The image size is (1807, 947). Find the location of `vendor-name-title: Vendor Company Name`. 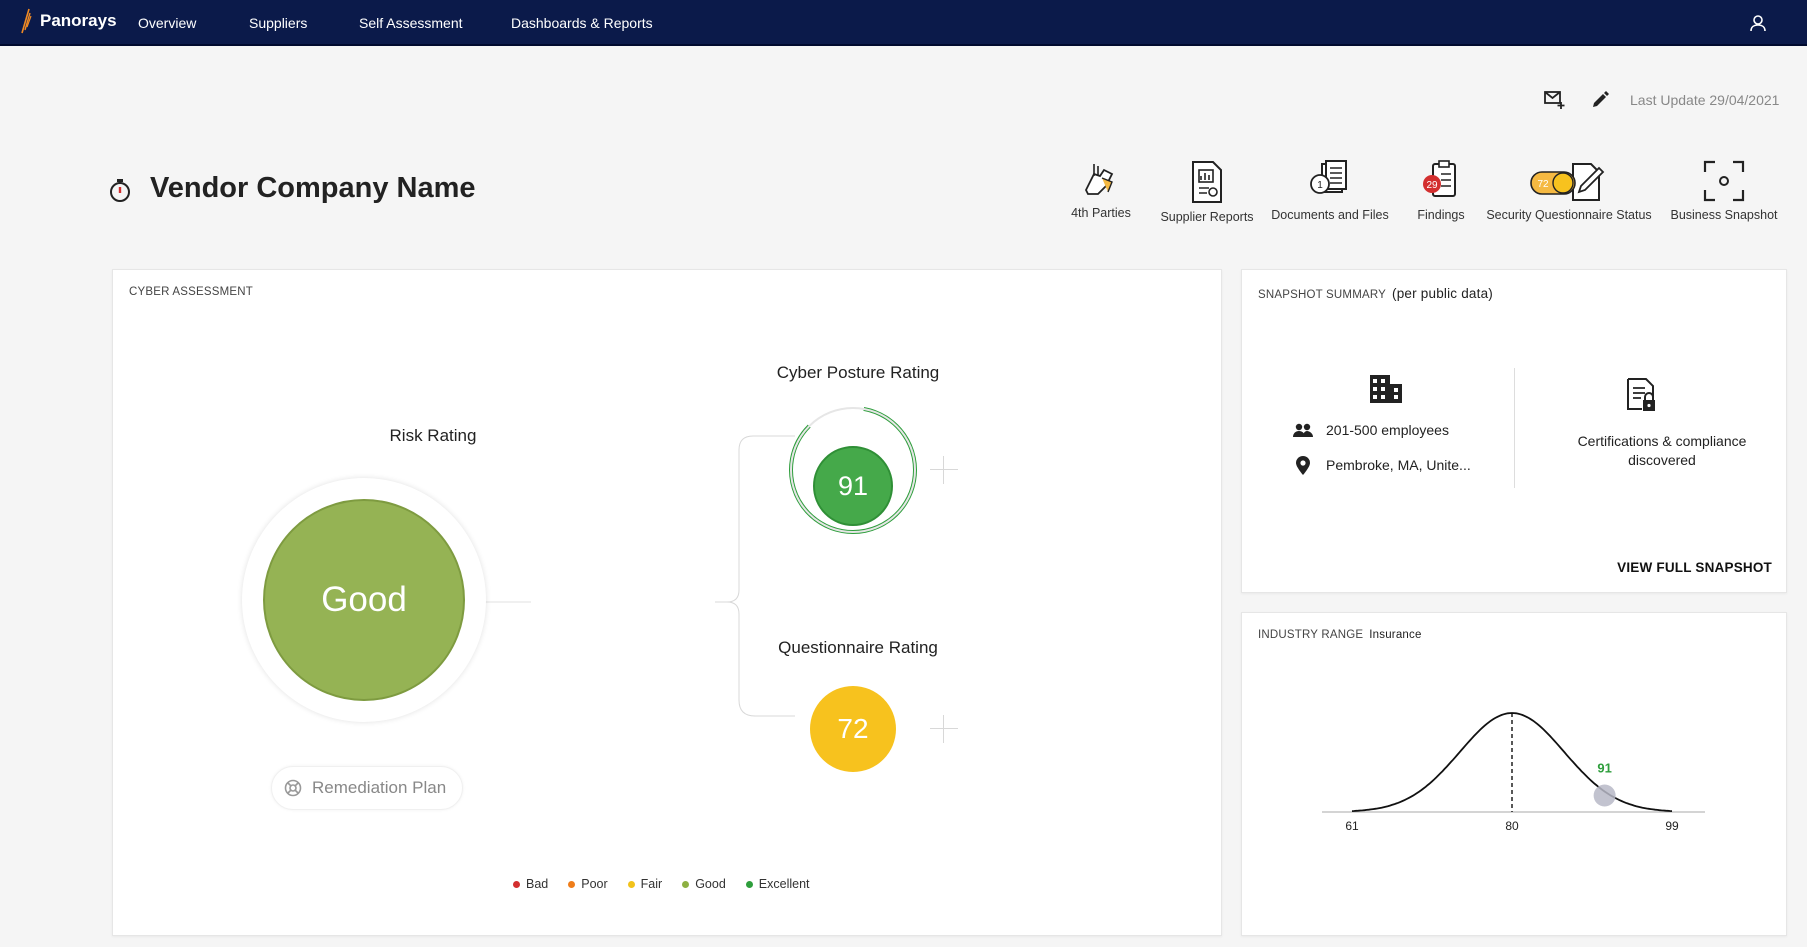

vendor-name-title: Vendor Company Name is located at coordinates (313, 188).